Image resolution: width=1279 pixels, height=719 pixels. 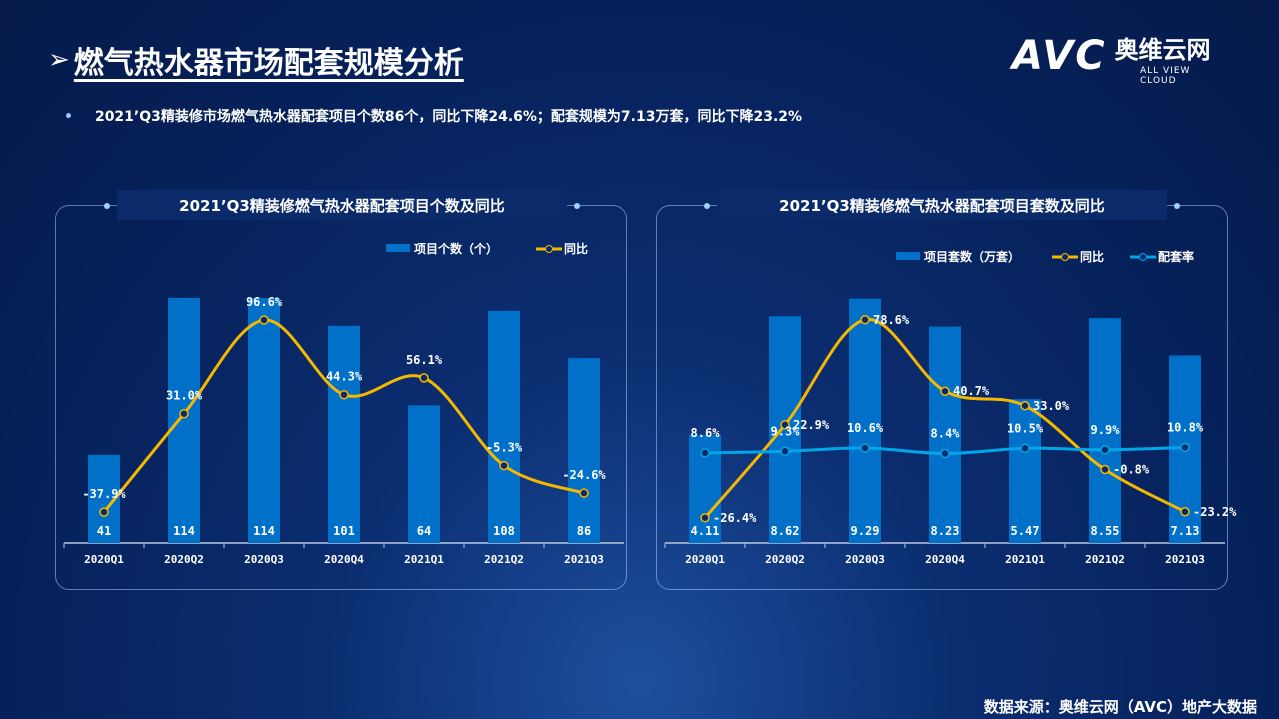 I want to click on line-value-label: 8.4%, so click(x=946, y=434).